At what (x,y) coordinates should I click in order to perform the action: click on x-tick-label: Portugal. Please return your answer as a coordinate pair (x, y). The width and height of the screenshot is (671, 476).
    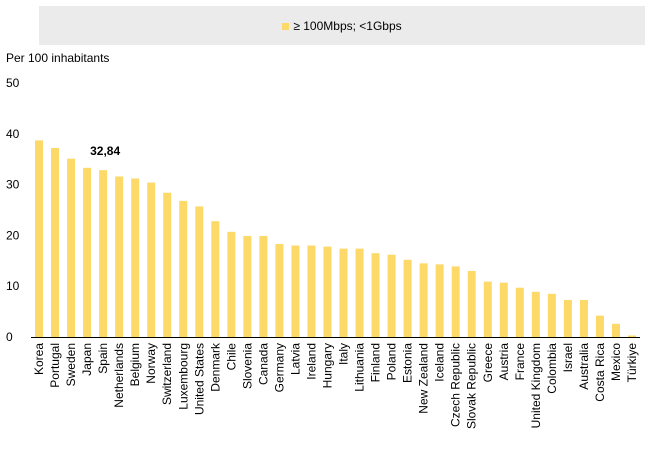
    Looking at the image, I should click on (55, 365).